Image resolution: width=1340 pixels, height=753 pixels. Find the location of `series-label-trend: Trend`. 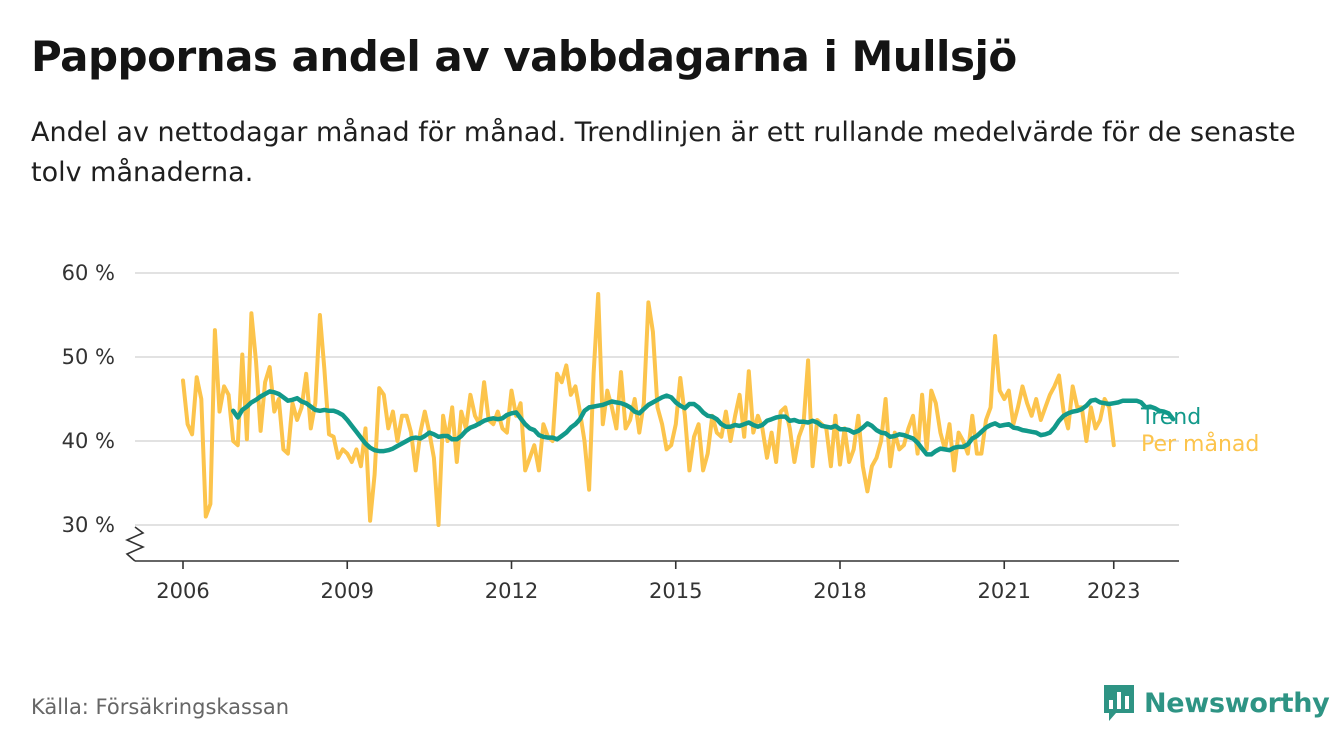

series-label-trend: Trend is located at coordinates (1170, 417).